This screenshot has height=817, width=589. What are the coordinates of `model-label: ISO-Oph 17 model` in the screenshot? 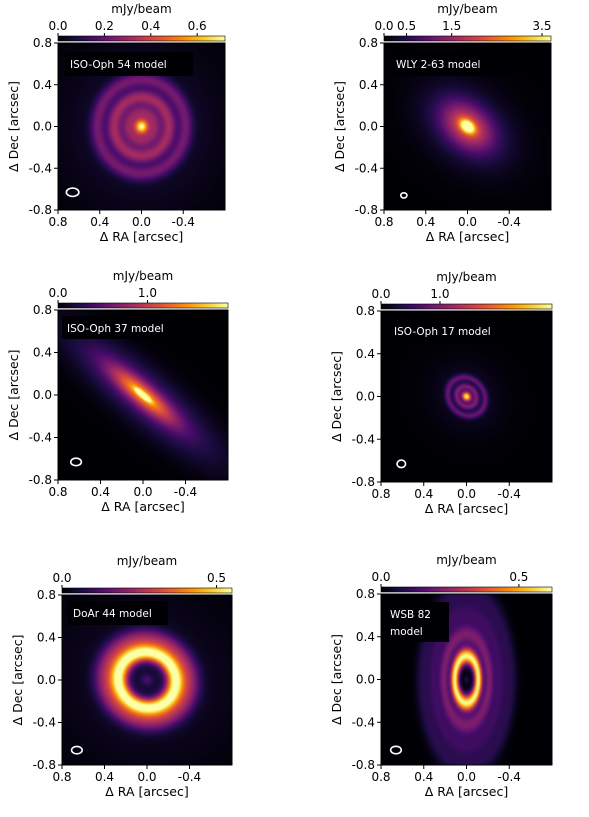 It's located at (442, 332).